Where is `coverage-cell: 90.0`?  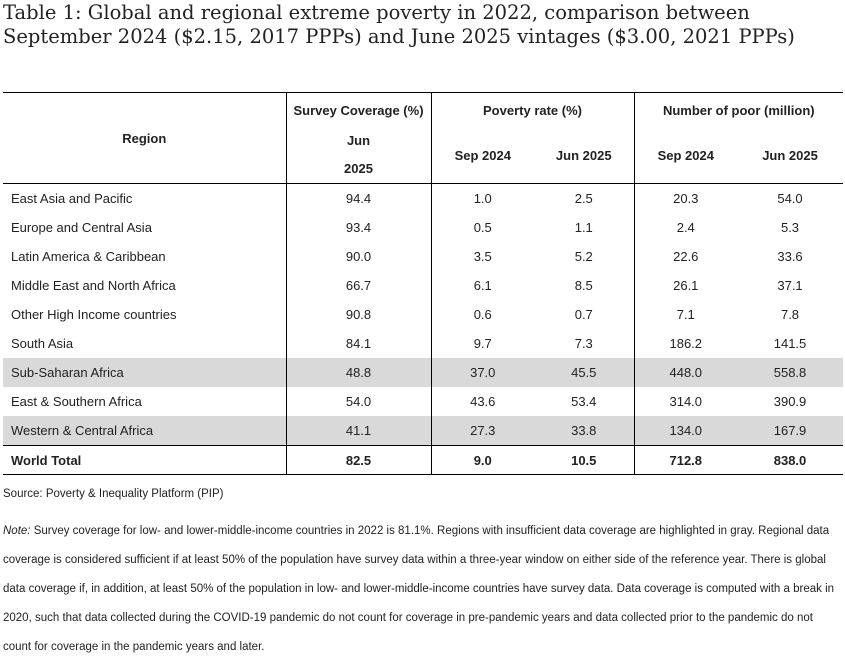
coverage-cell: 90.0 is located at coordinates (358, 256).